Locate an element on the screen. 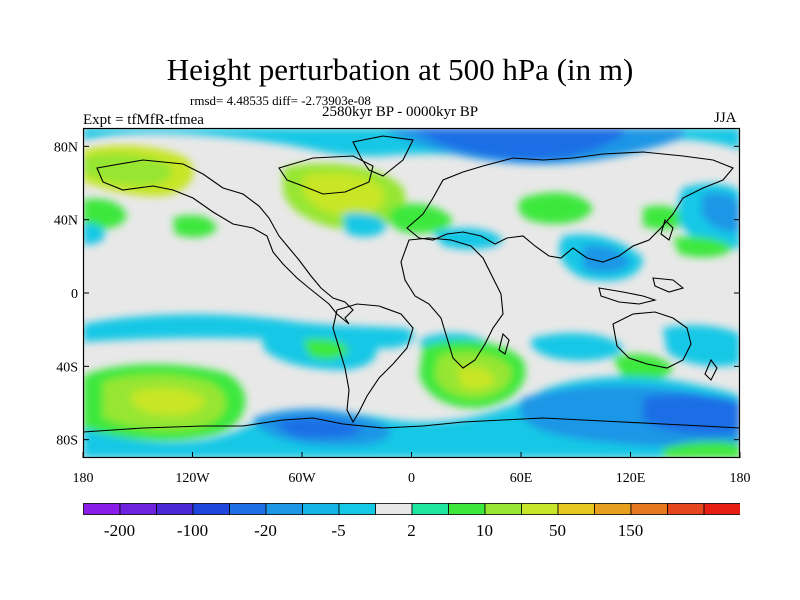  colorbar-label: 2 is located at coordinates (411, 530).